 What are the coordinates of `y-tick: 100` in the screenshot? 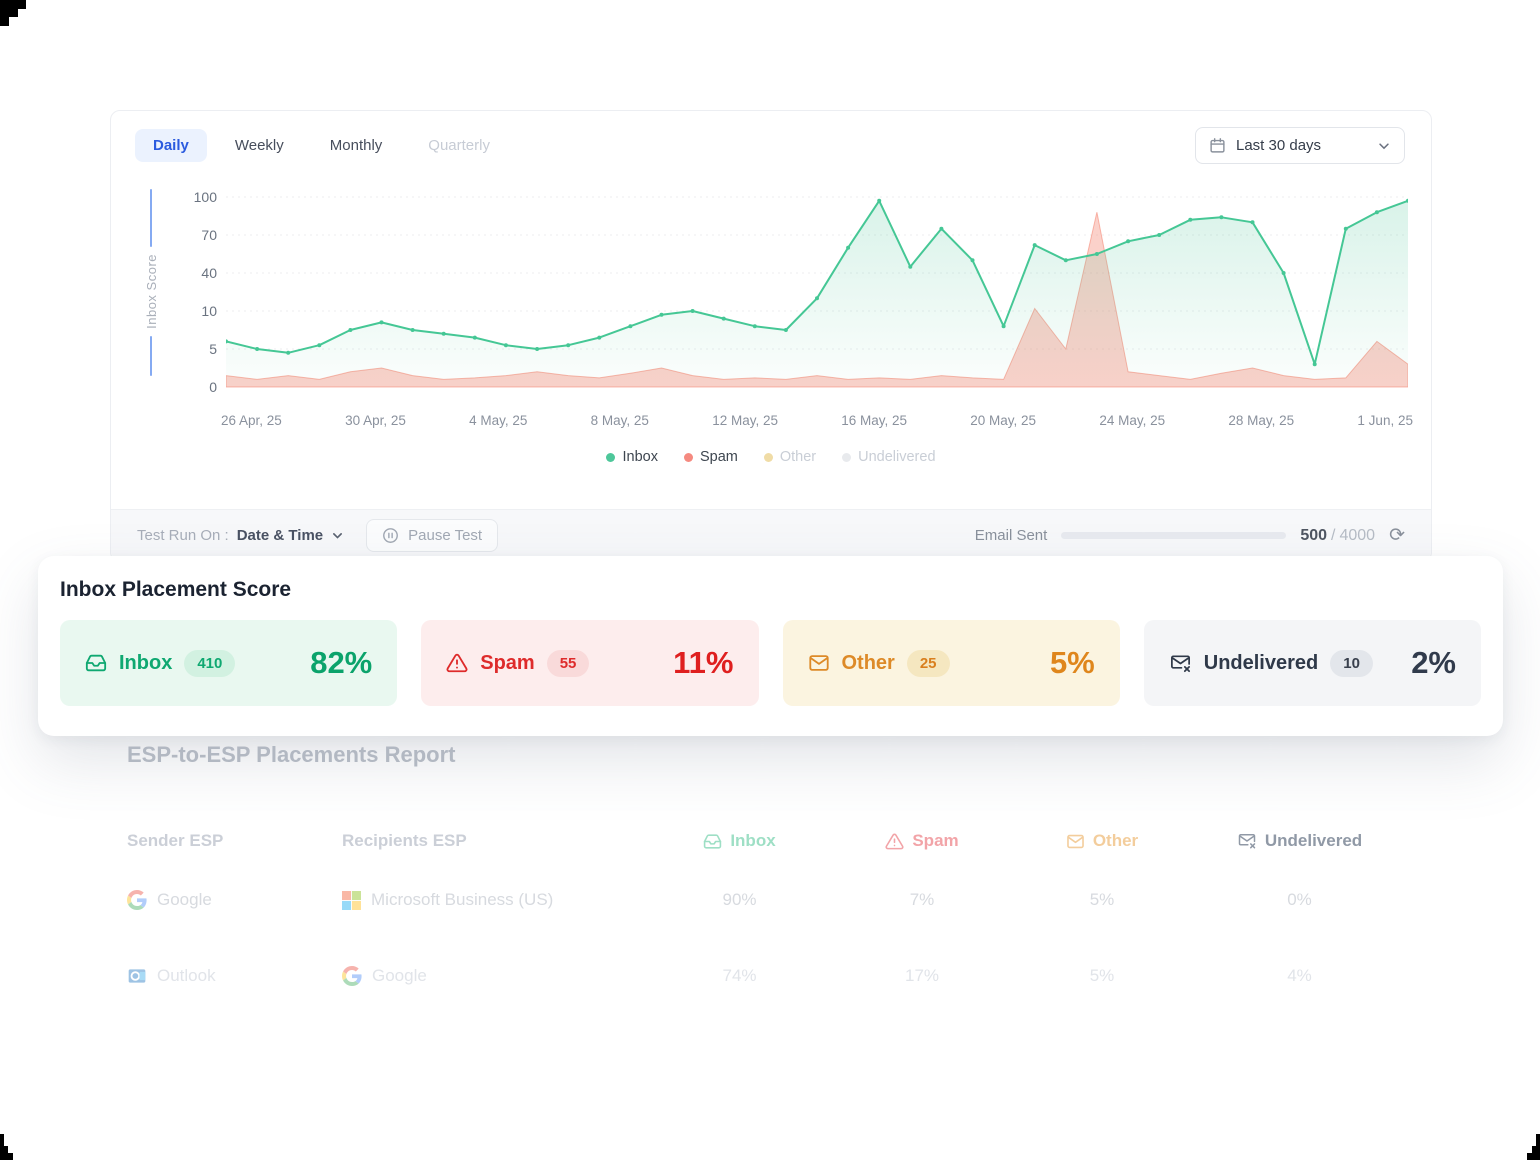 It's located at (205, 197).